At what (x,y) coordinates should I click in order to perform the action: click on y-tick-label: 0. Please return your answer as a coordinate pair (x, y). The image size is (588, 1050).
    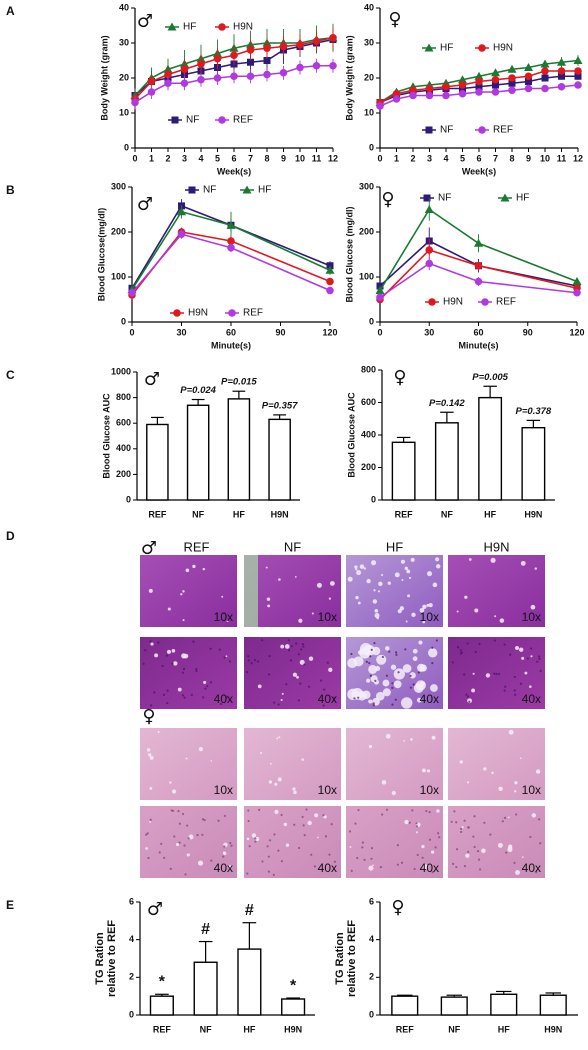
    Looking at the image, I should click on (373, 499).